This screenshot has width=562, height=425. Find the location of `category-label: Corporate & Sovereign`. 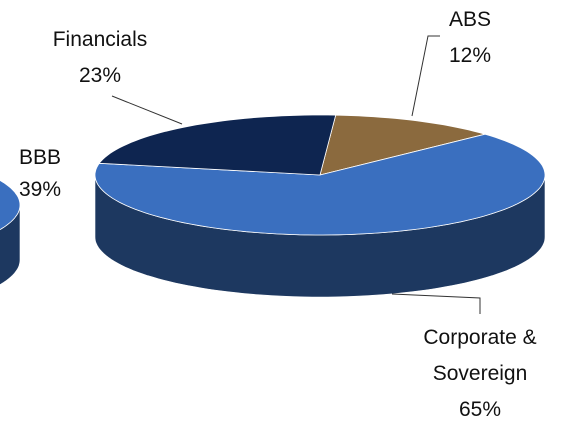

category-label: Corporate & Sovereign is located at coordinates (480, 355).